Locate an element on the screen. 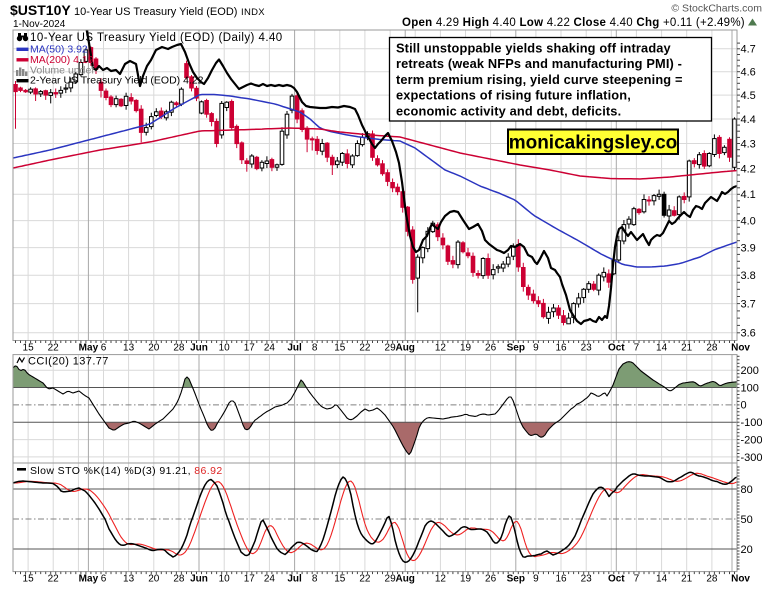 This screenshot has height=591, width=767. svg-text: 3.8 is located at coordinates (748, 276).